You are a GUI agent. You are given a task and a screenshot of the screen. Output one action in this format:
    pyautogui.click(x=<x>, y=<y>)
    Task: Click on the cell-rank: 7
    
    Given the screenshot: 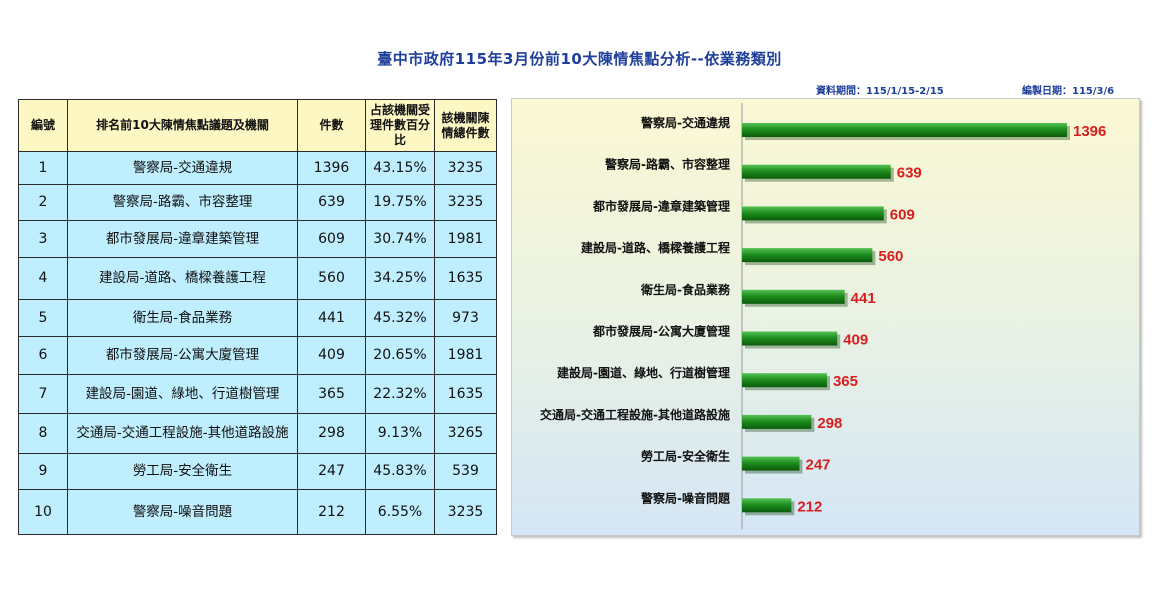 What is the action you would take?
    pyautogui.click(x=43, y=394)
    